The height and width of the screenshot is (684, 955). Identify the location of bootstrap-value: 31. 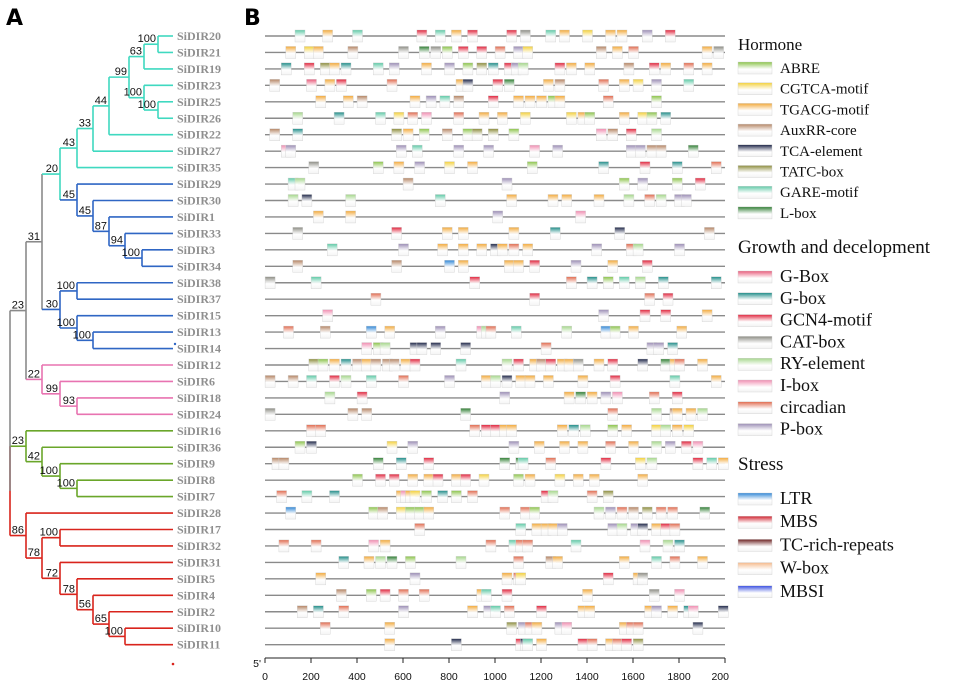
(34, 237).